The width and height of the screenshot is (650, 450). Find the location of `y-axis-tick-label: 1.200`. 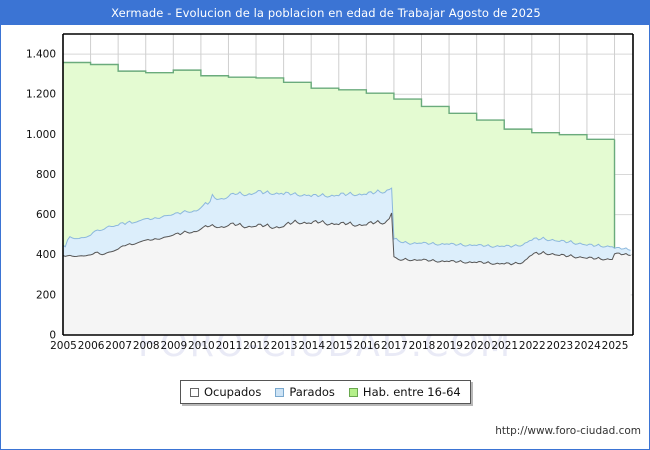

y-axis-tick-label: 1.200 is located at coordinates (41, 95).